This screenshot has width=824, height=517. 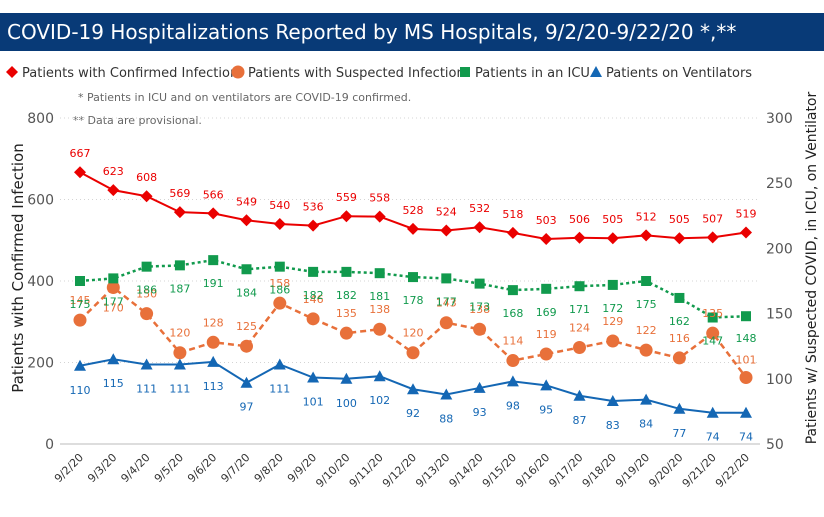 What do you see at coordinates (579, 328) in the screenshot?
I see `data-label: 124` at bounding box center [579, 328].